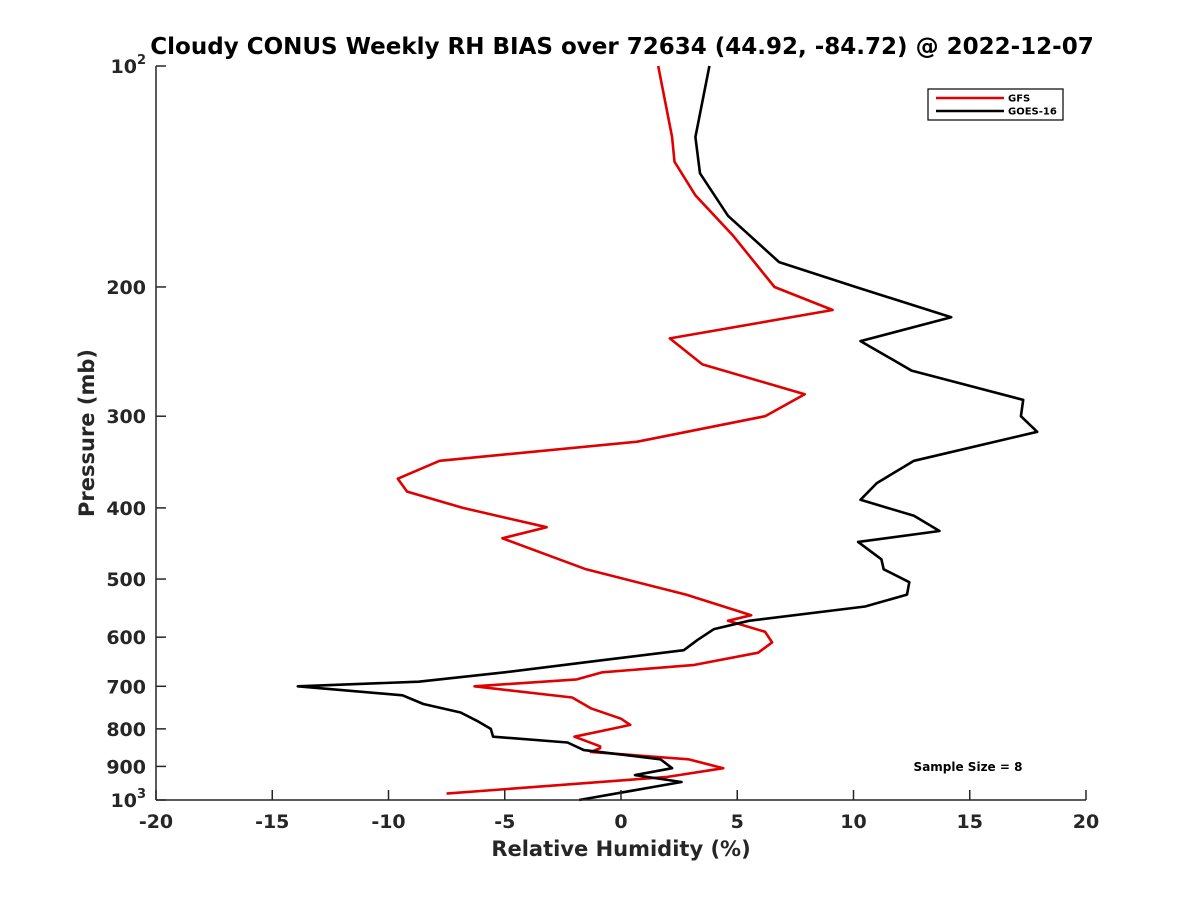 The height and width of the screenshot is (900, 1200). What do you see at coordinates (156, 822) in the screenshot?
I see `x-tick-label: -20` at bounding box center [156, 822].